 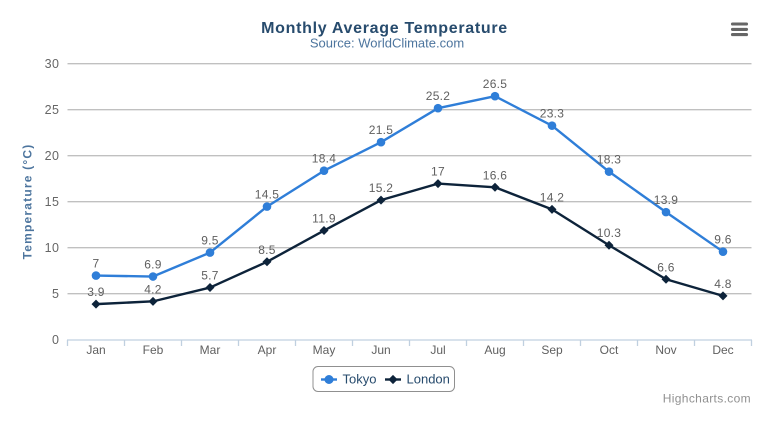 I want to click on svg-text: 21.5, so click(x=381, y=130).